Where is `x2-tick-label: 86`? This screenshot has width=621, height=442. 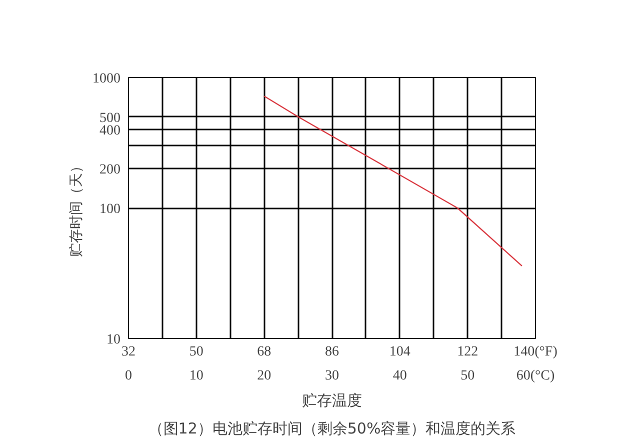 x2-tick-label: 86 is located at coordinates (332, 352).